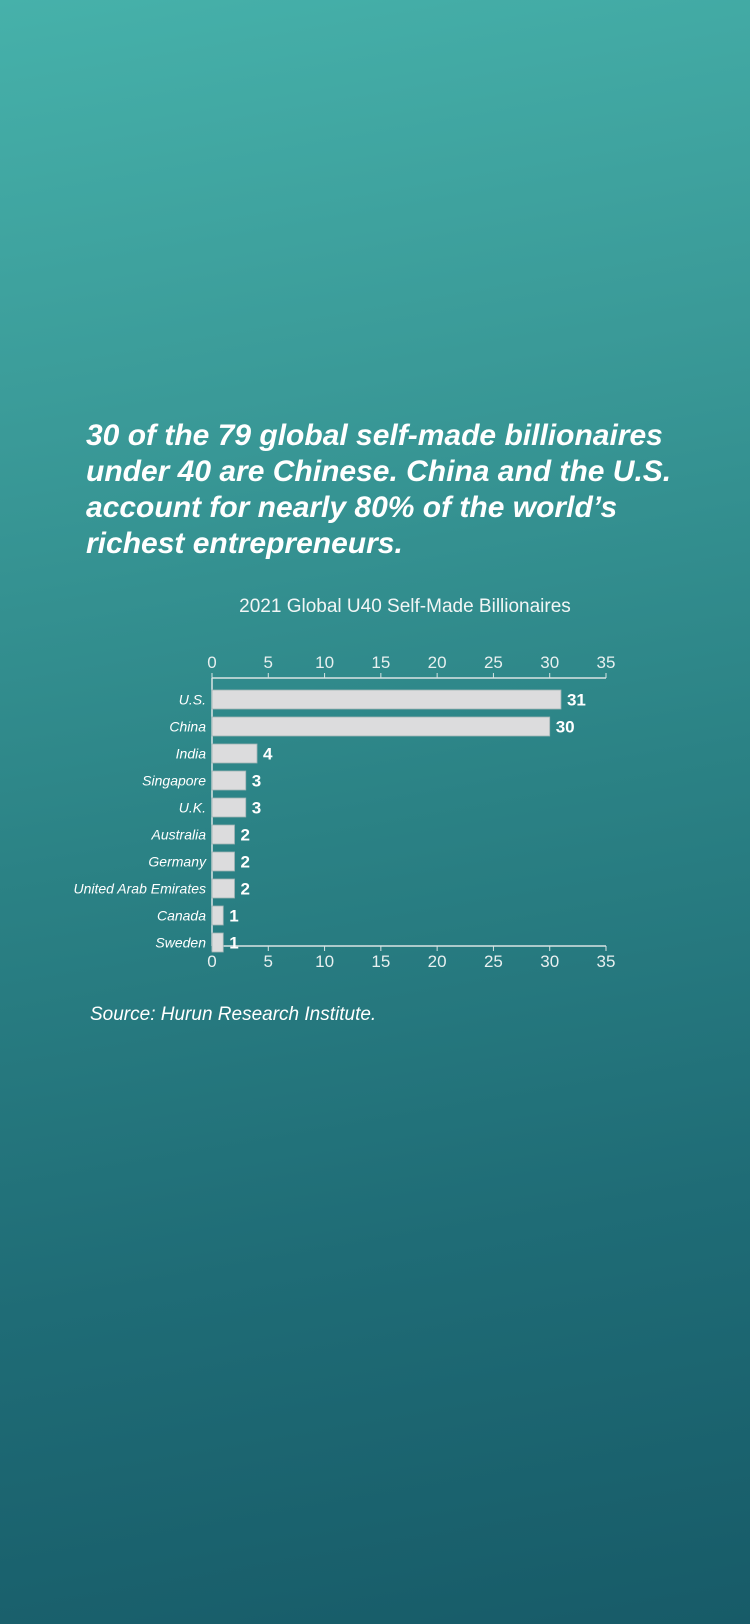 This screenshot has width=750, height=1624. What do you see at coordinates (268, 961) in the screenshot?
I see `x-tick-label-bottom: 5` at bounding box center [268, 961].